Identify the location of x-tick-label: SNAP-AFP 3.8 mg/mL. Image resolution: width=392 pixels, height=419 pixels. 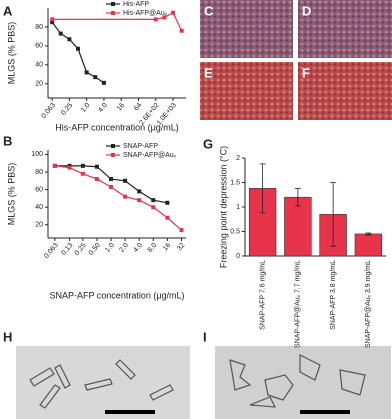
(333, 295).